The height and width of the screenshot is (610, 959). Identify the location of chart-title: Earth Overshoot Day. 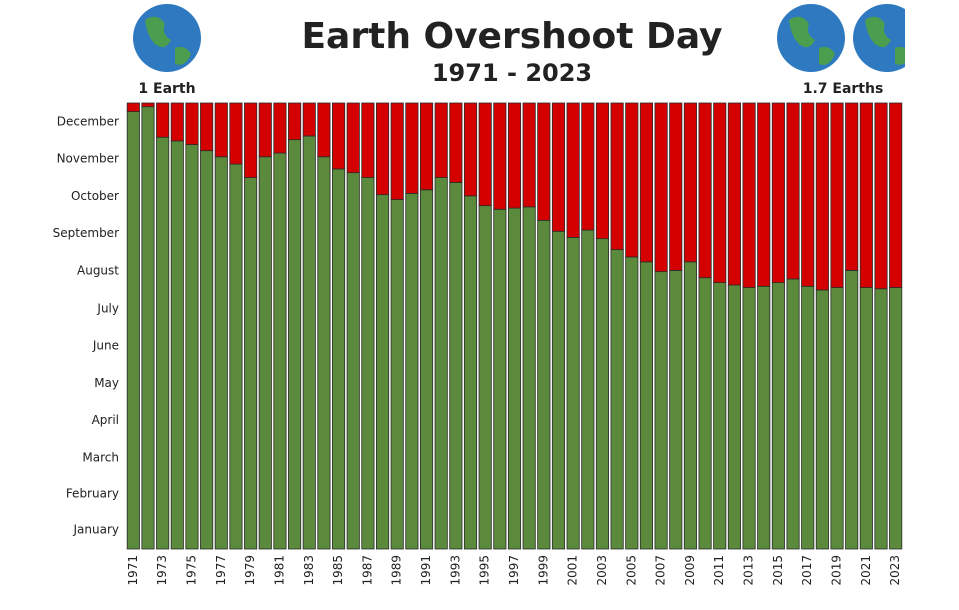
(511, 36).